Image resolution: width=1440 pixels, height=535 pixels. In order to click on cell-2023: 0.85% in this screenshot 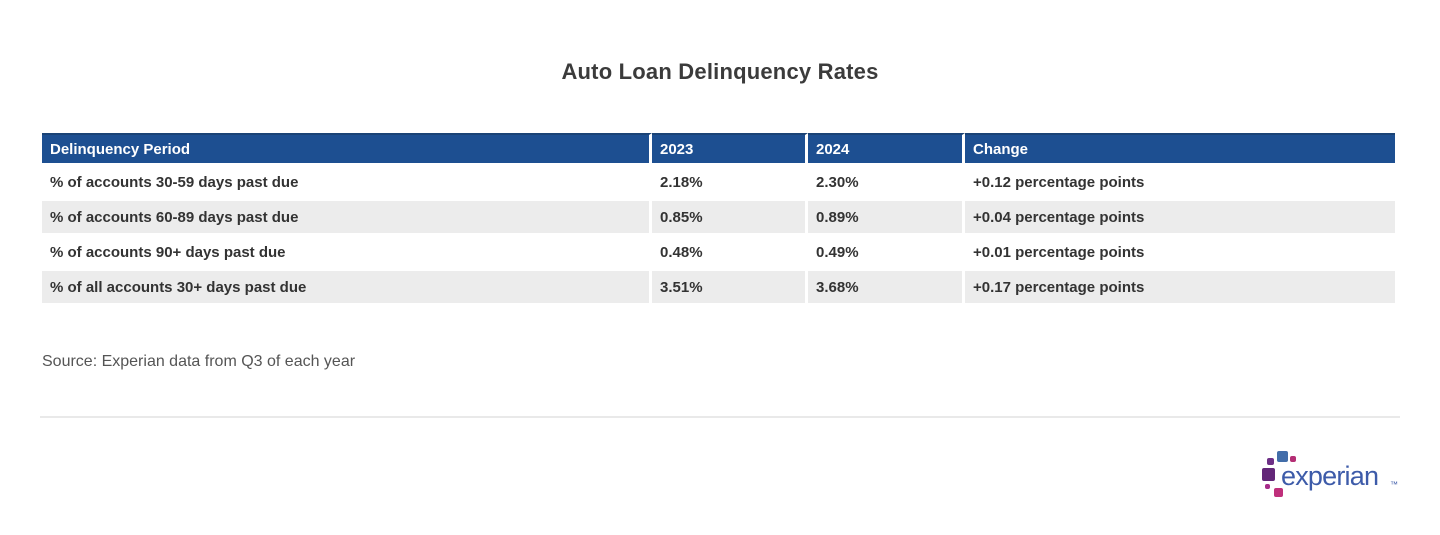, I will do `click(730, 218)`.